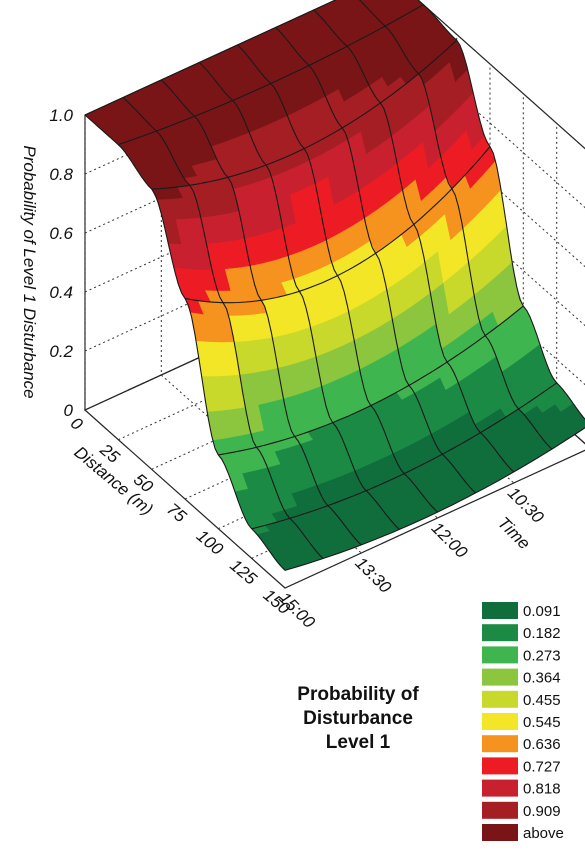 The width and height of the screenshot is (585, 863). What do you see at coordinates (542, 811) in the screenshot?
I see `legend-entry-label: 0.909` at bounding box center [542, 811].